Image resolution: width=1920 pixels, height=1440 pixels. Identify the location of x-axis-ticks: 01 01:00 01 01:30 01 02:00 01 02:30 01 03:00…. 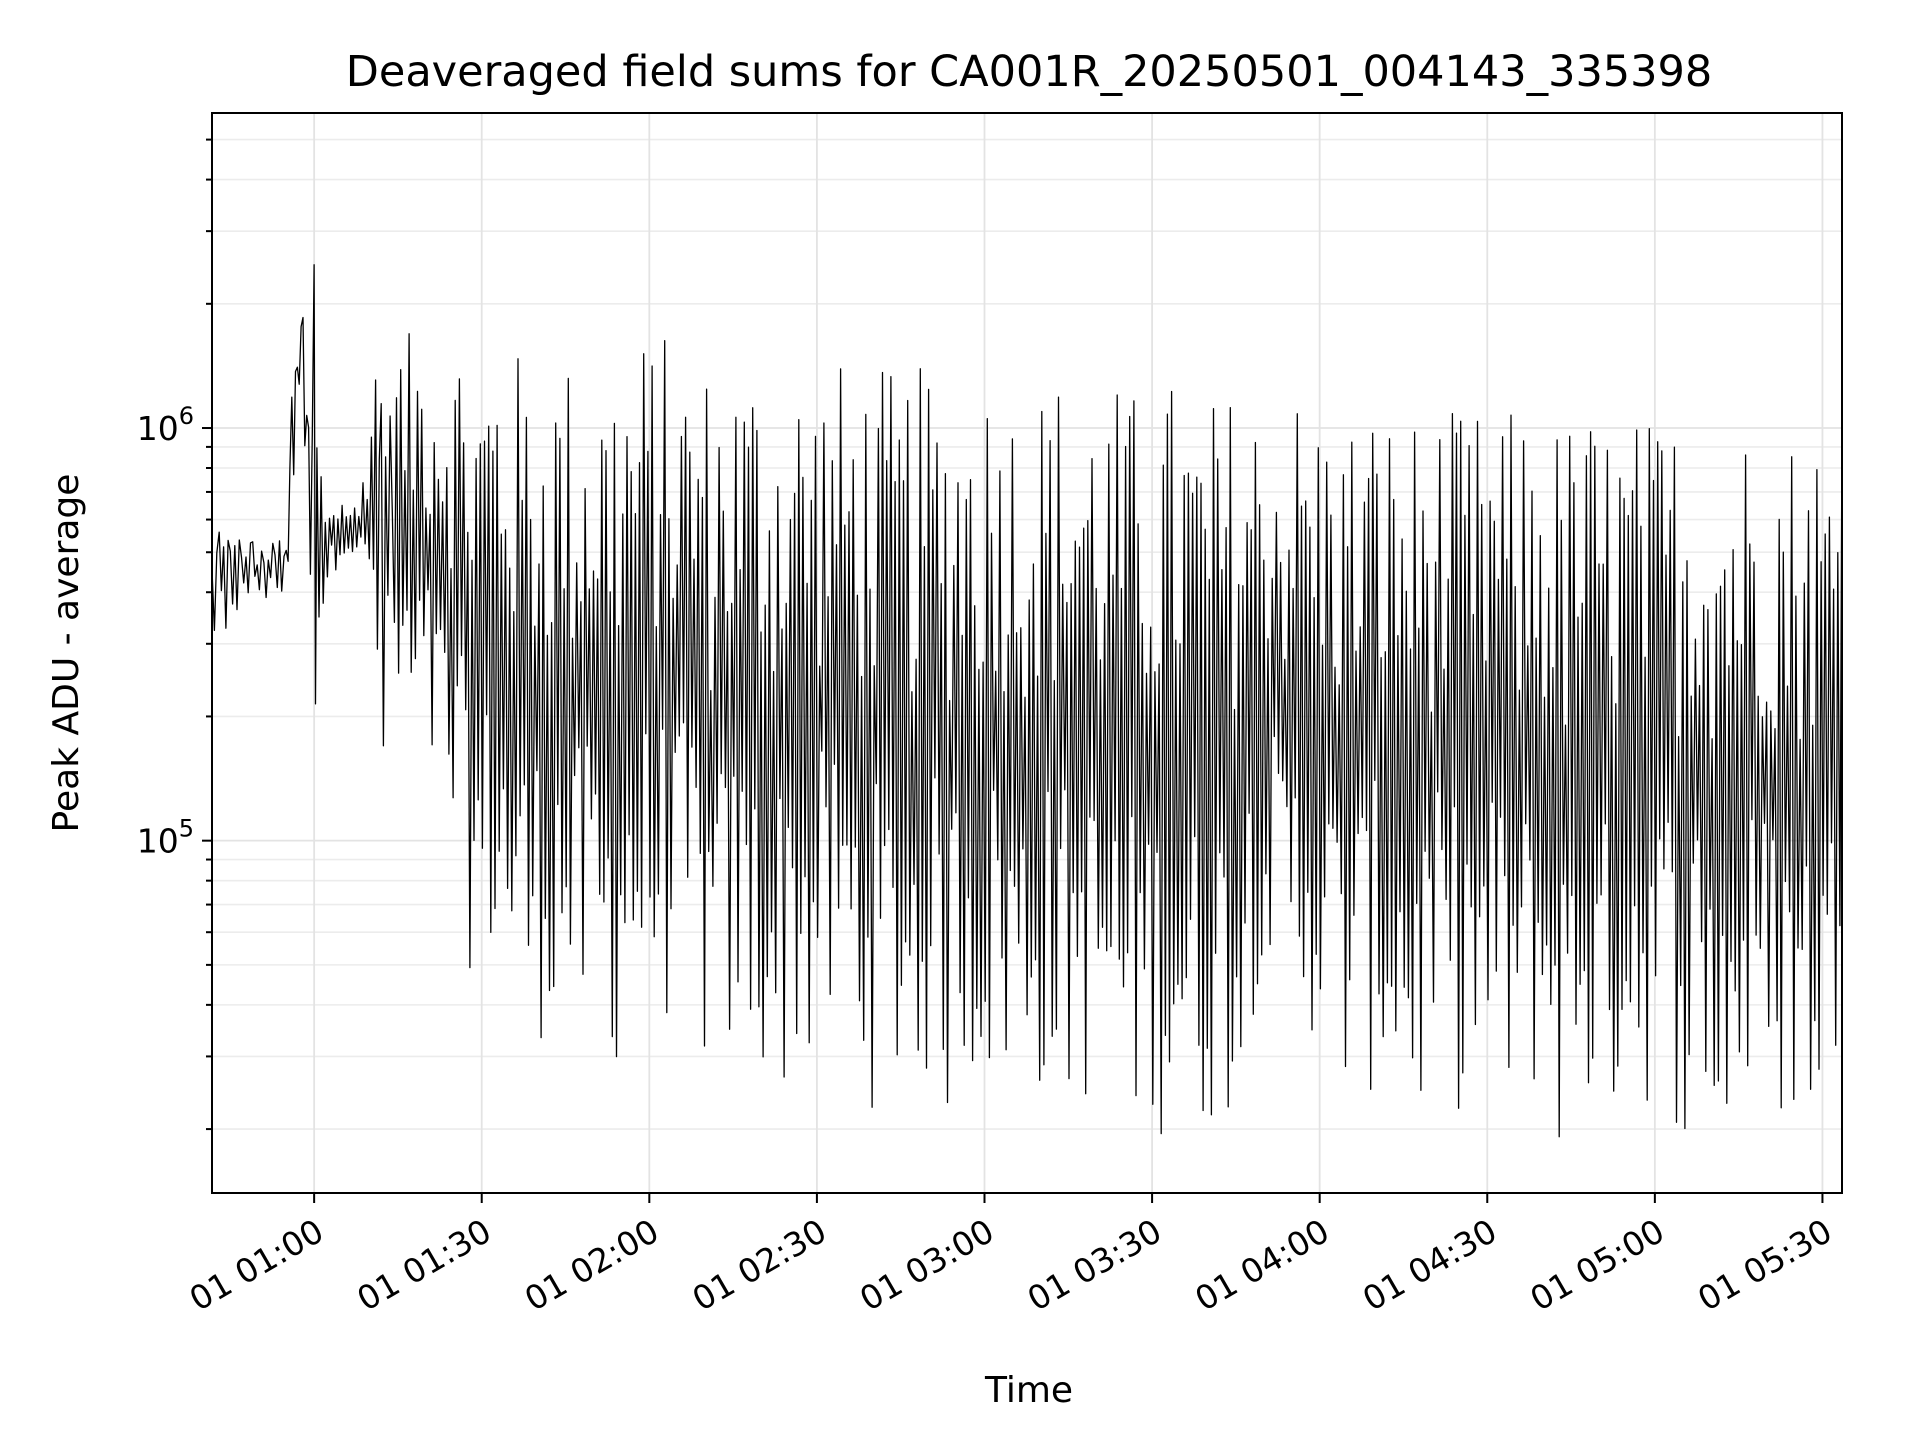
(1010, 1256).